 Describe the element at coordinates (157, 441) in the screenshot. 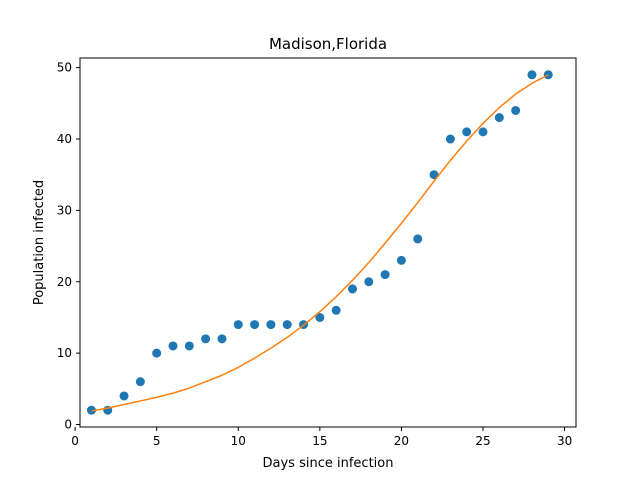

I see `x-tick-label: 5` at that location.